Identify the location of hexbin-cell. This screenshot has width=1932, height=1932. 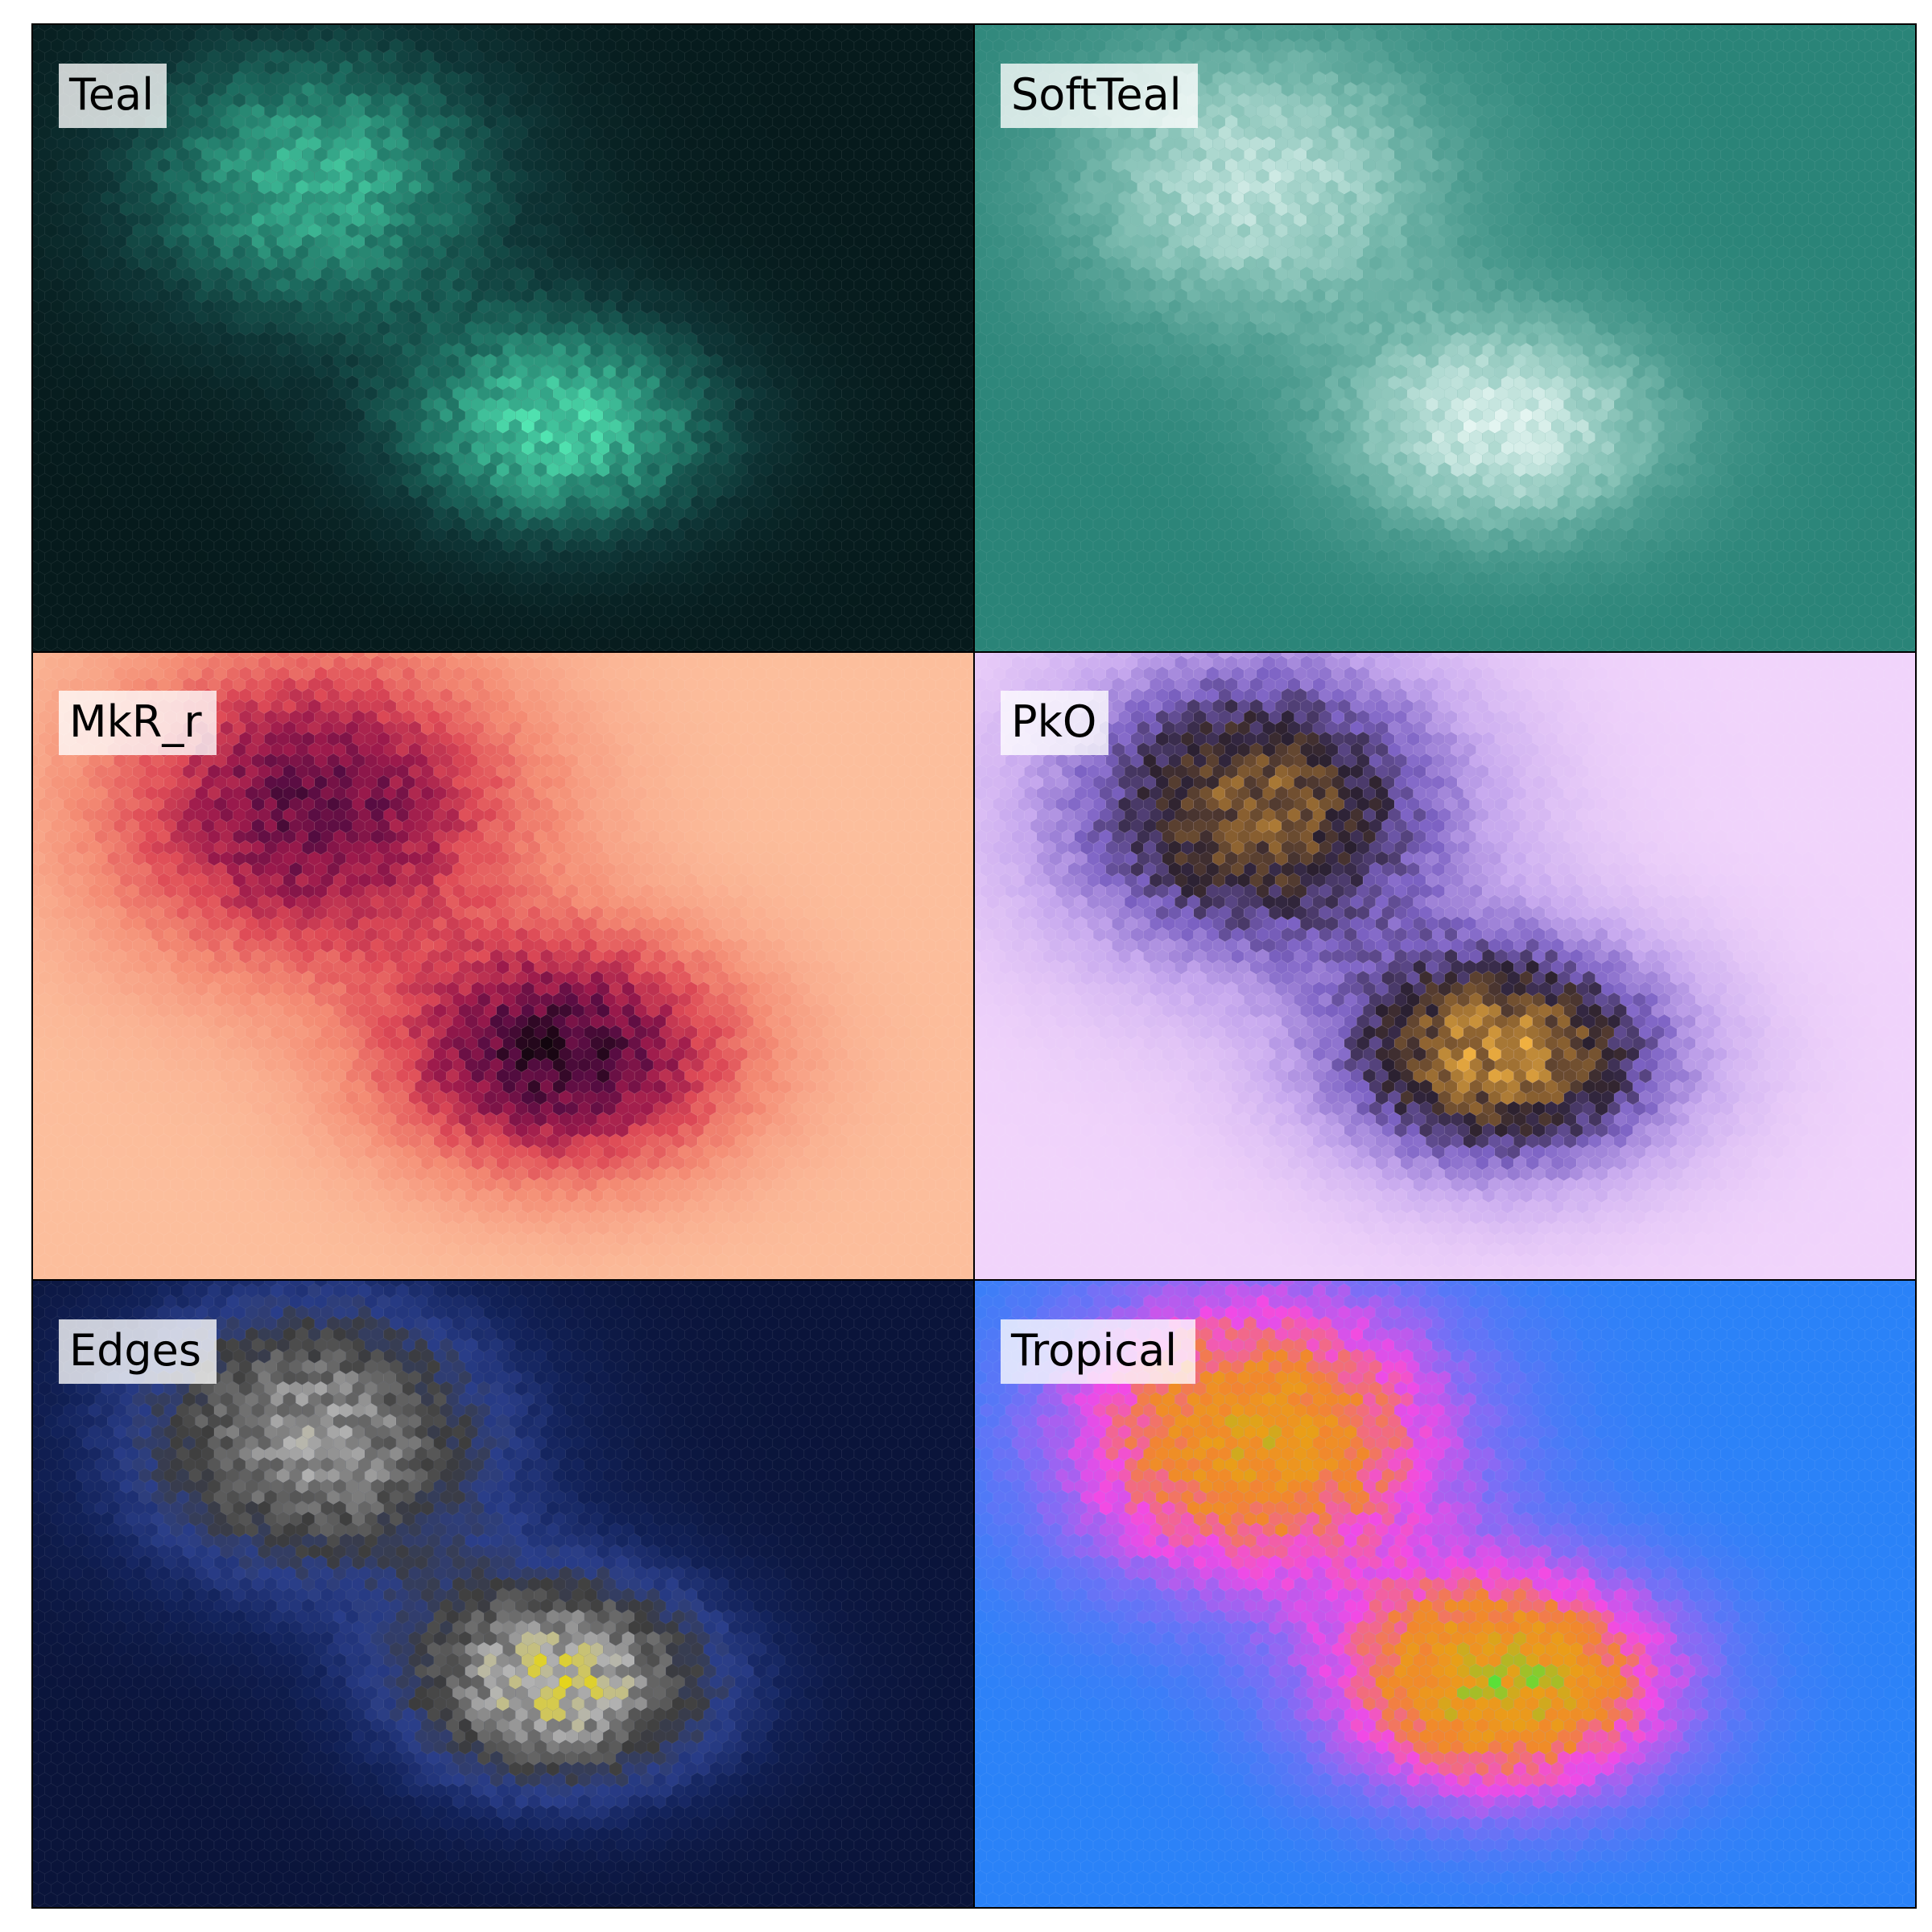
(35, 28).